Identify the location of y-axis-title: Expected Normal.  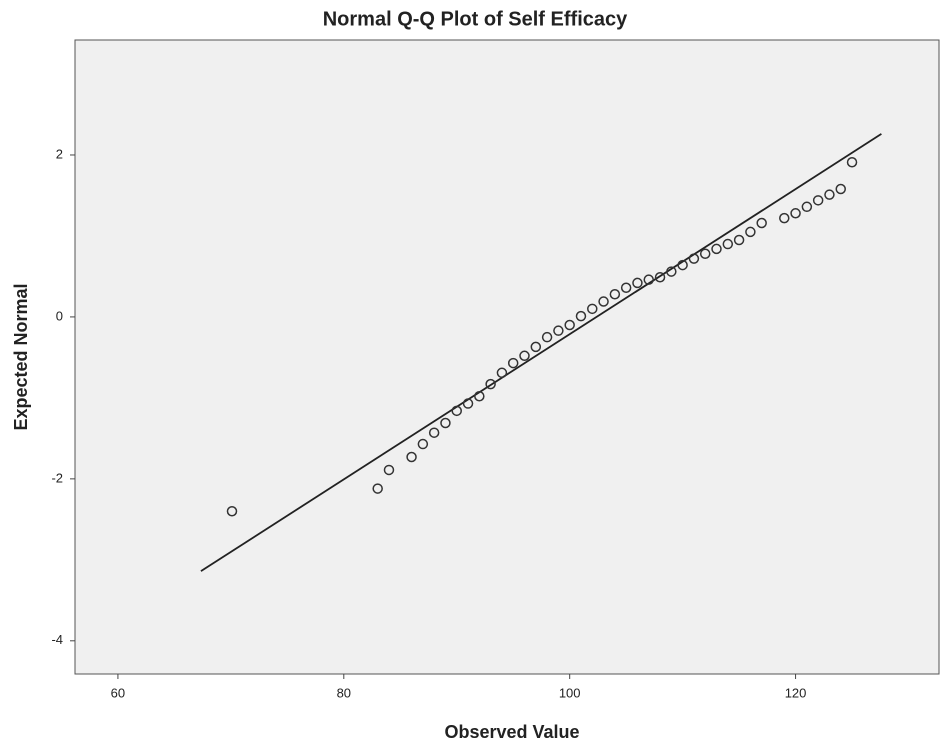
(21, 356).